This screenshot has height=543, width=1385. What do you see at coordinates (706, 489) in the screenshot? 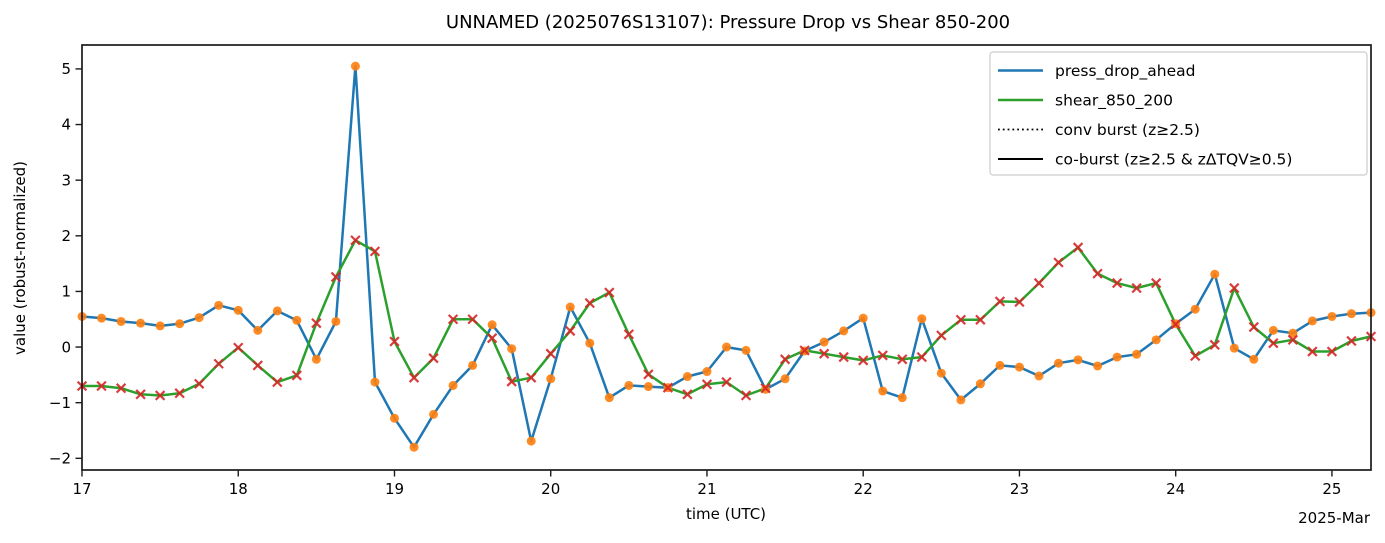
I see `x-tick-label: 21` at bounding box center [706, 489].